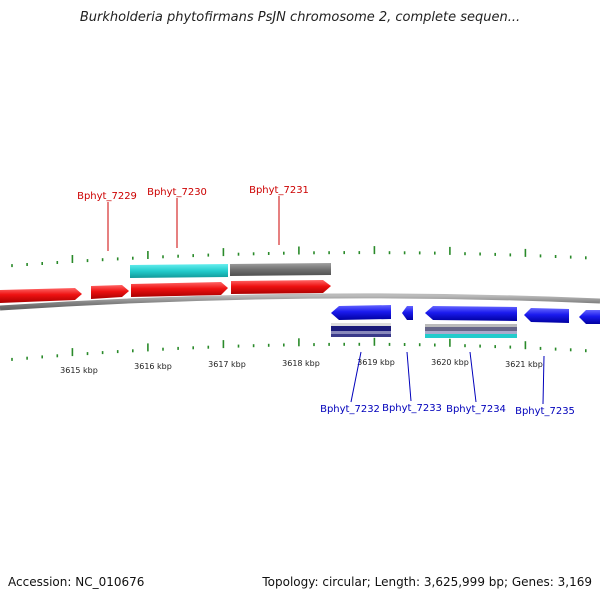 This screenshot has height=600, width=600. Describe the element at coordinates (476, 409) in the screenshot. I see `gene-label-reverse: Bphyt_7234` at that location.